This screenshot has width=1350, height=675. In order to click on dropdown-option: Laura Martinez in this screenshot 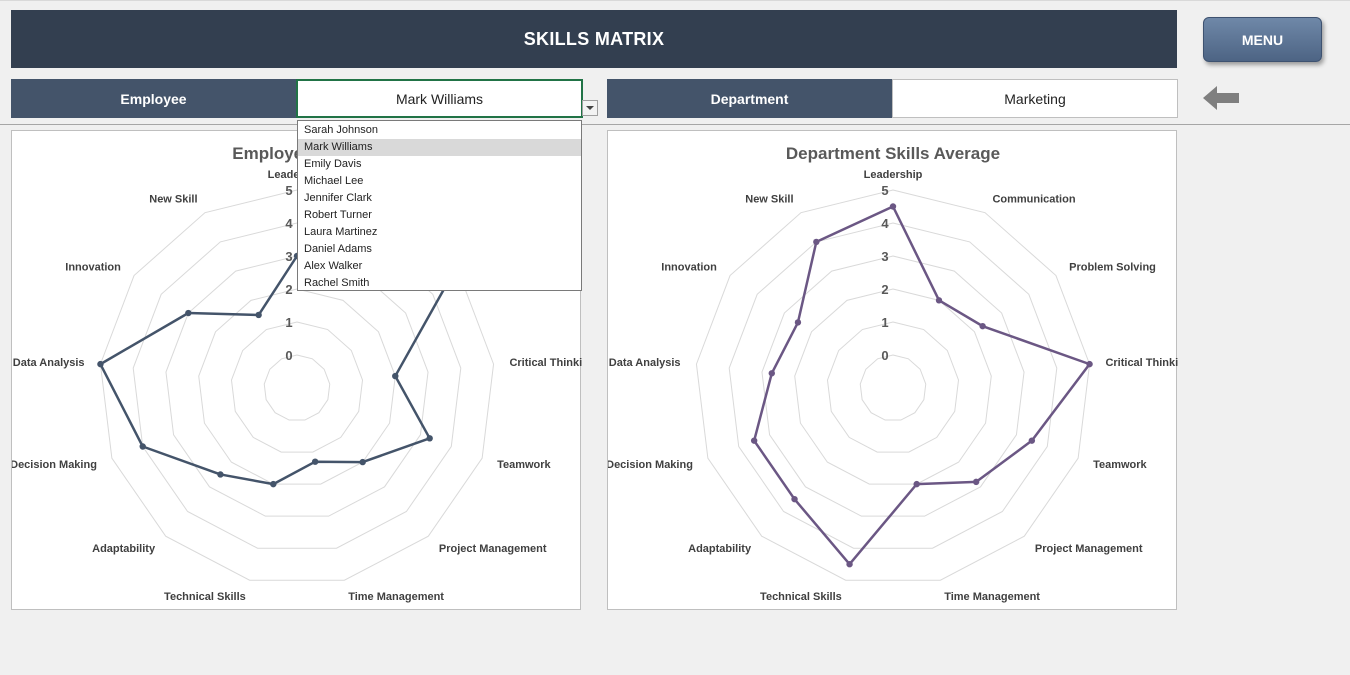, I will do `click(341, 232)`.